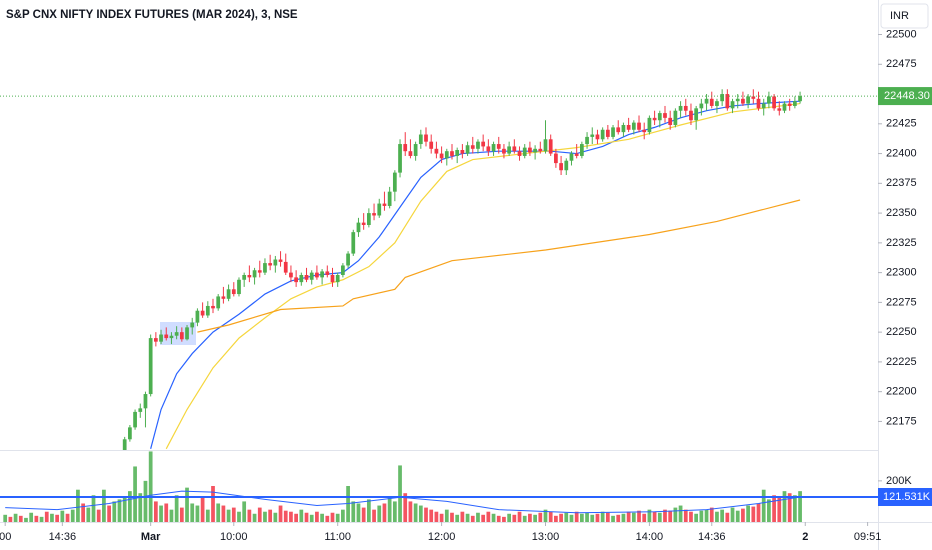 The image size is (932, 550). I want to click on currency-button, so click(904, 16).